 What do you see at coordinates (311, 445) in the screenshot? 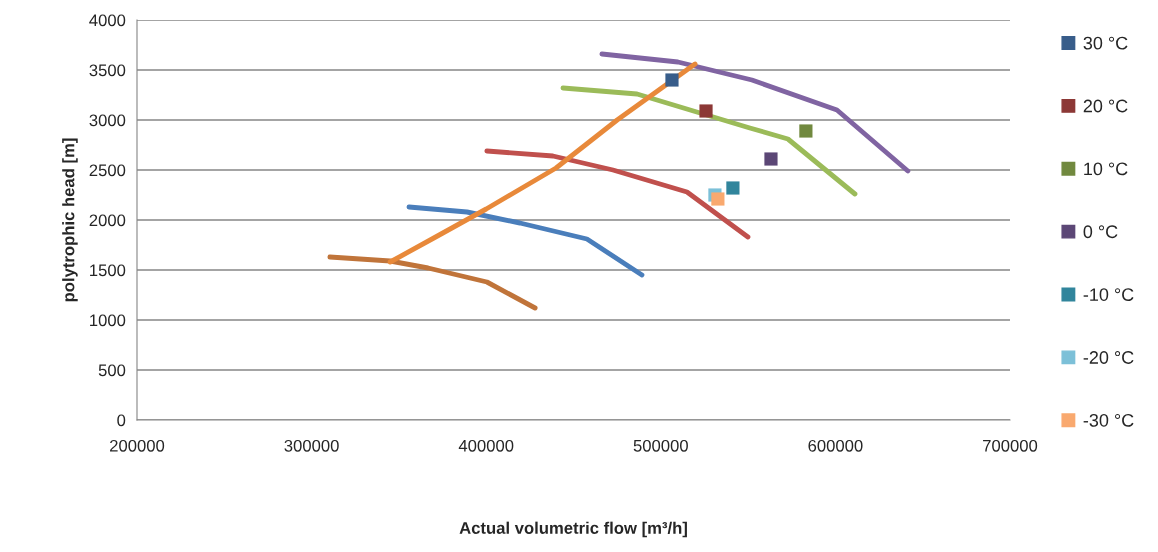
I see `x-tick-label: 300000` at bounding box center [311, 445].